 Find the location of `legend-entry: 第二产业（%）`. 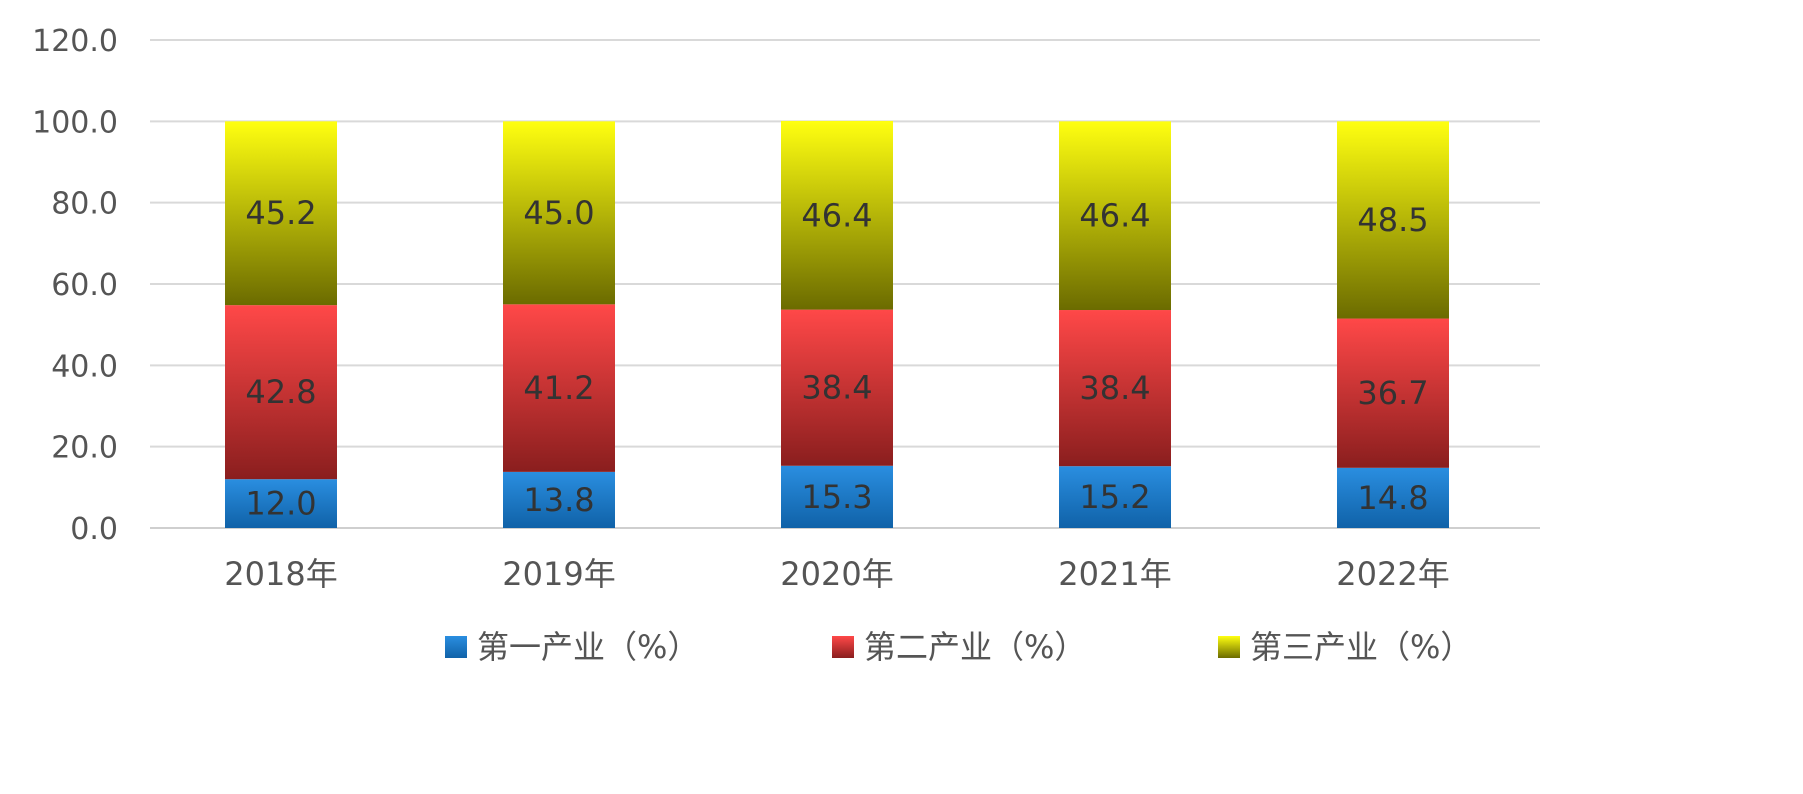

legend-entry: 第二产业（%） is located at coordinates (975, 647).